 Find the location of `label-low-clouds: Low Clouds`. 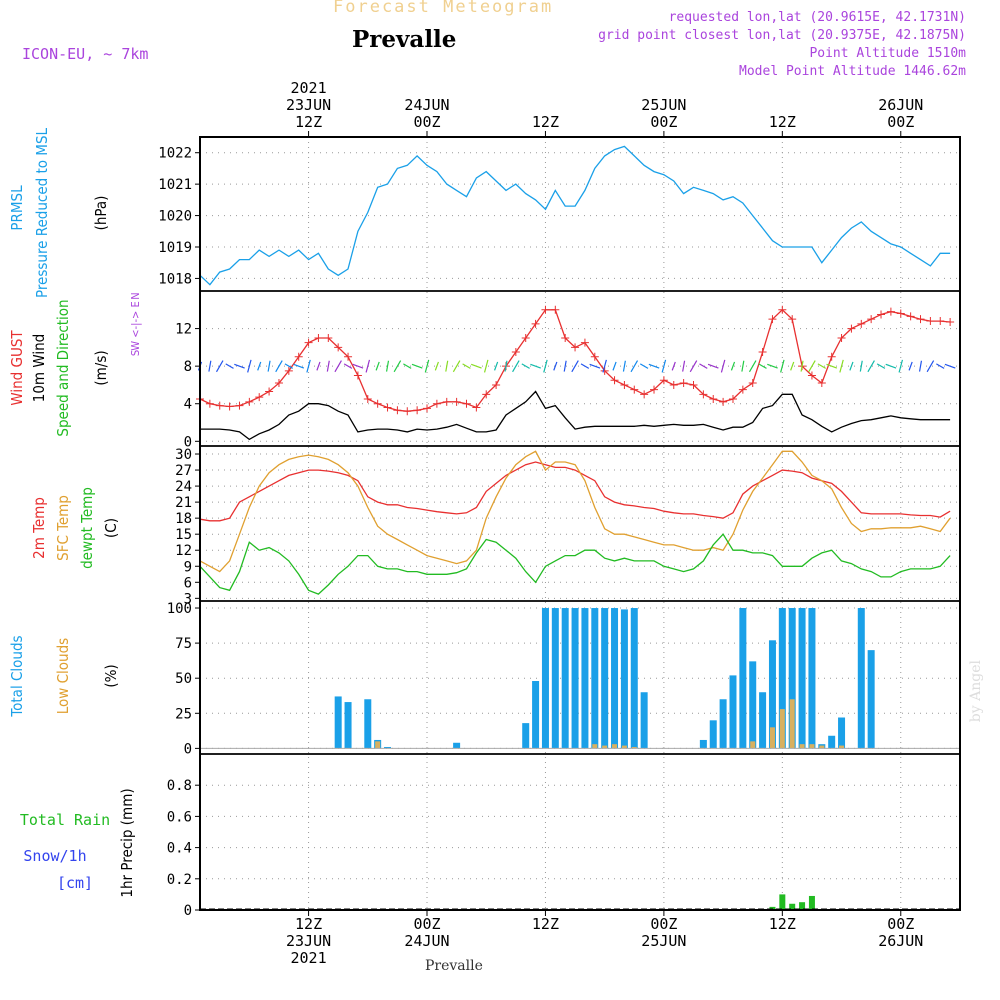

label-low-clouds: Low Clouds is located at coordinates (63, 676).